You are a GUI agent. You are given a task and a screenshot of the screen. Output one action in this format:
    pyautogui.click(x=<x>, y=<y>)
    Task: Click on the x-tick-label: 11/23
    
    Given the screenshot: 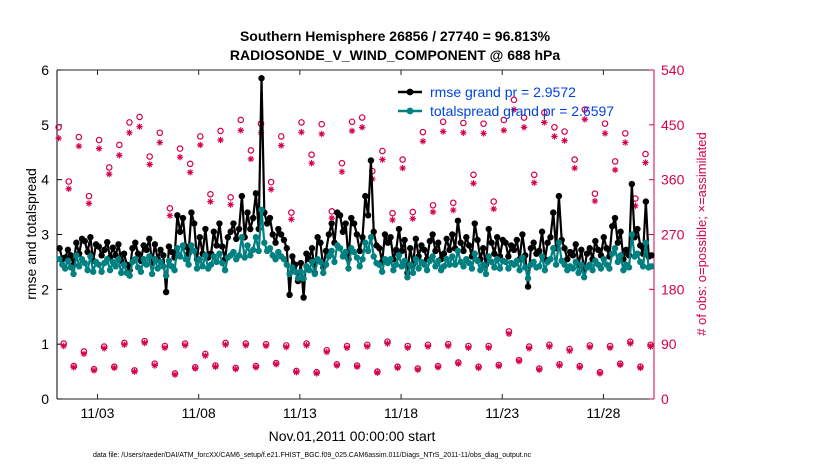 What is the action you would take?
    pyautogui.click(x=502, y=413)
    